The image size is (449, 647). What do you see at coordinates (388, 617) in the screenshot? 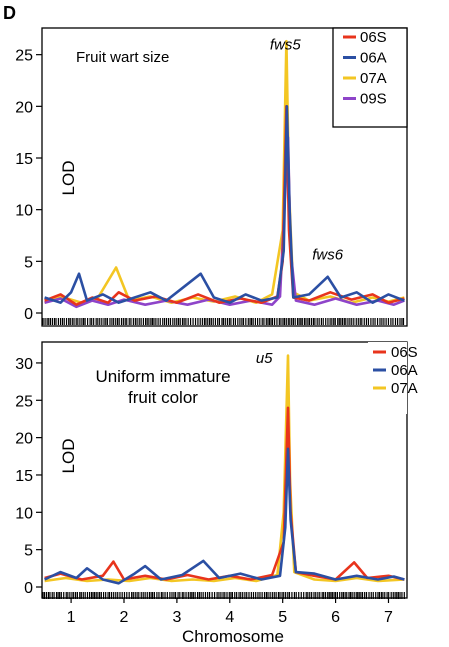
I see `x-tick-label: 7` at bounding box center [388, 617].